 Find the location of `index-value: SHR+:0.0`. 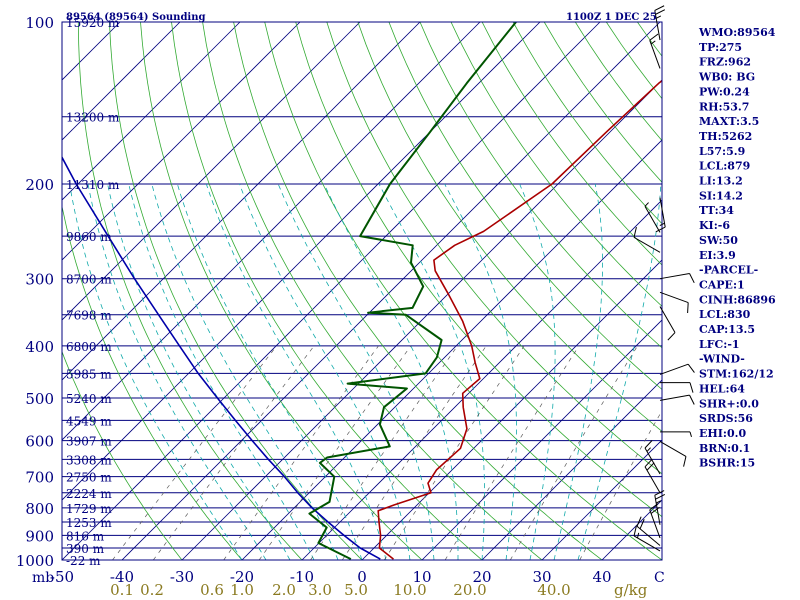

index-value: SHR+:0.0 is located at coordinates (729, 403).